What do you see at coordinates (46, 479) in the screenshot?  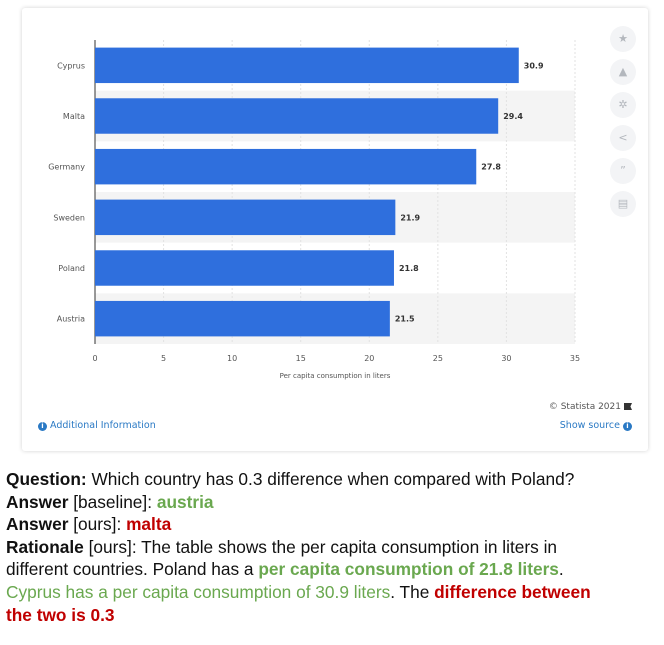 I see `question-label: Question:` at bounding box center [46, 479].